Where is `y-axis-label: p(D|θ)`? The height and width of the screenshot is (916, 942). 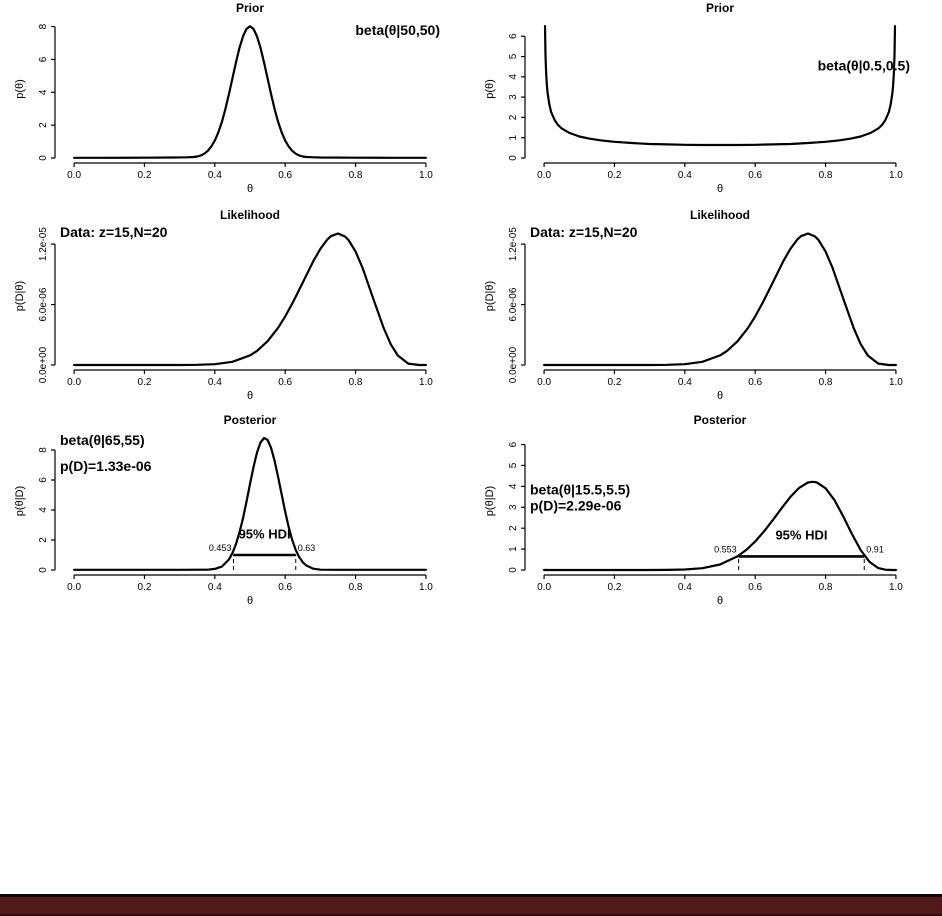 y-axis-label: p(D|θ) is located at coordinates (20, 296).